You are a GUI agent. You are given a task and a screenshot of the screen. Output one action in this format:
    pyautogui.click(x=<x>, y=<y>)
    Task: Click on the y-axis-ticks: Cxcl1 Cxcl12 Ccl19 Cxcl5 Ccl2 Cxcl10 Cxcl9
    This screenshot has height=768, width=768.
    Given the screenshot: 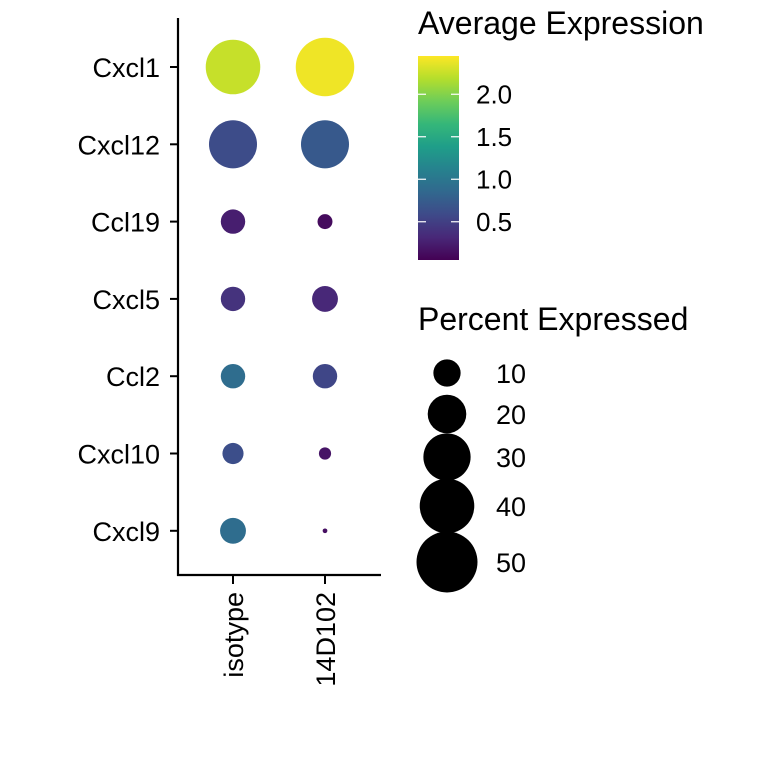 What is the action you would take?
    pyautogui.click(x=127, y=300)
    